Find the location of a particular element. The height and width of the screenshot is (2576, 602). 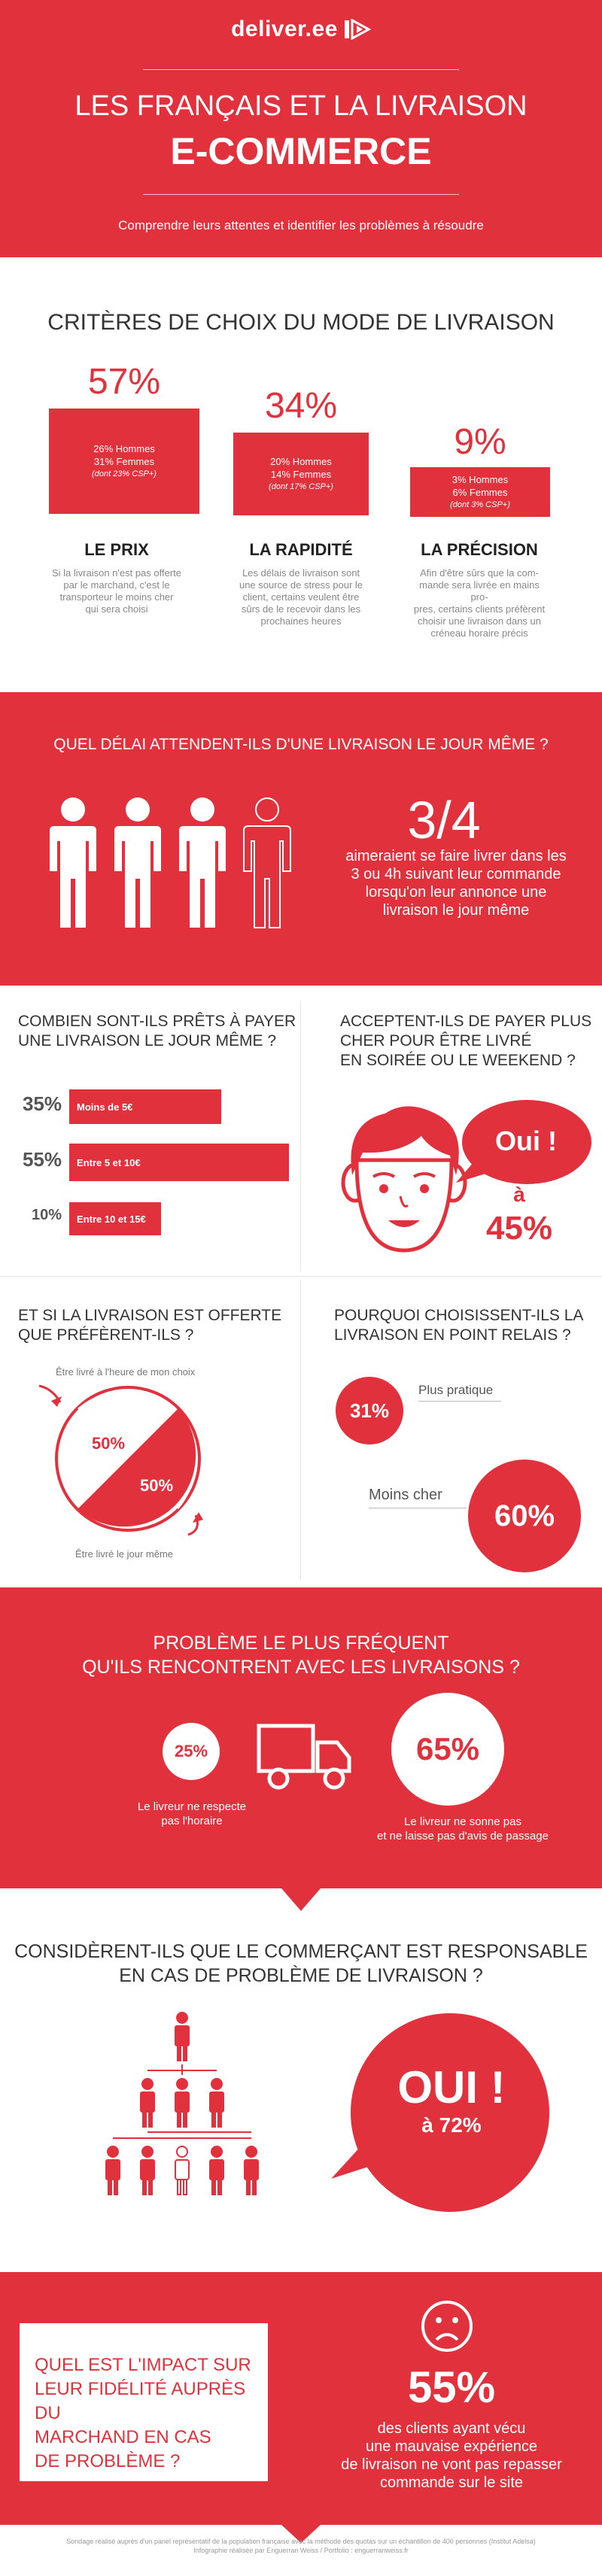

price-pct: 57% is located at coordinates (124, 382).